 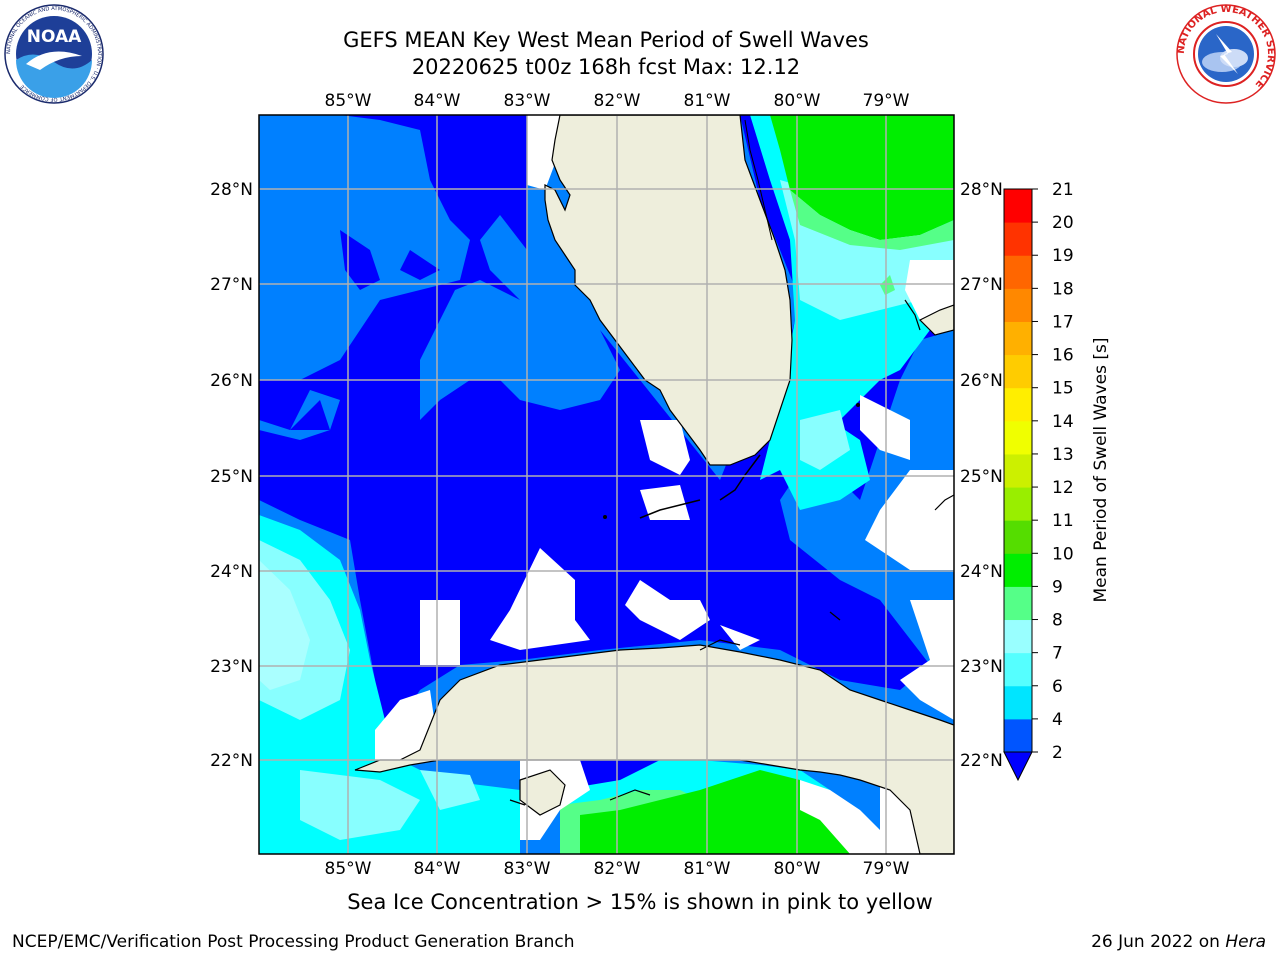 I want to click on footer-host: Hera, so click(x=1245, y=942).